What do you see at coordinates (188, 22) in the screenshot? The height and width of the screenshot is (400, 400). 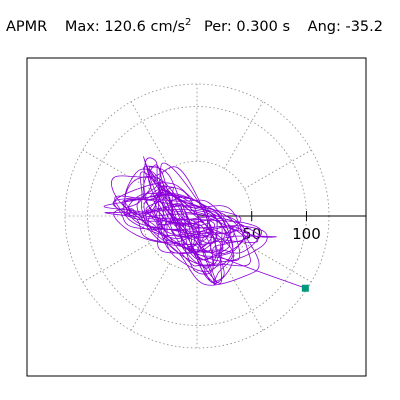 I see `max-unit-exponent: 2` at bounding box center [188, 22].